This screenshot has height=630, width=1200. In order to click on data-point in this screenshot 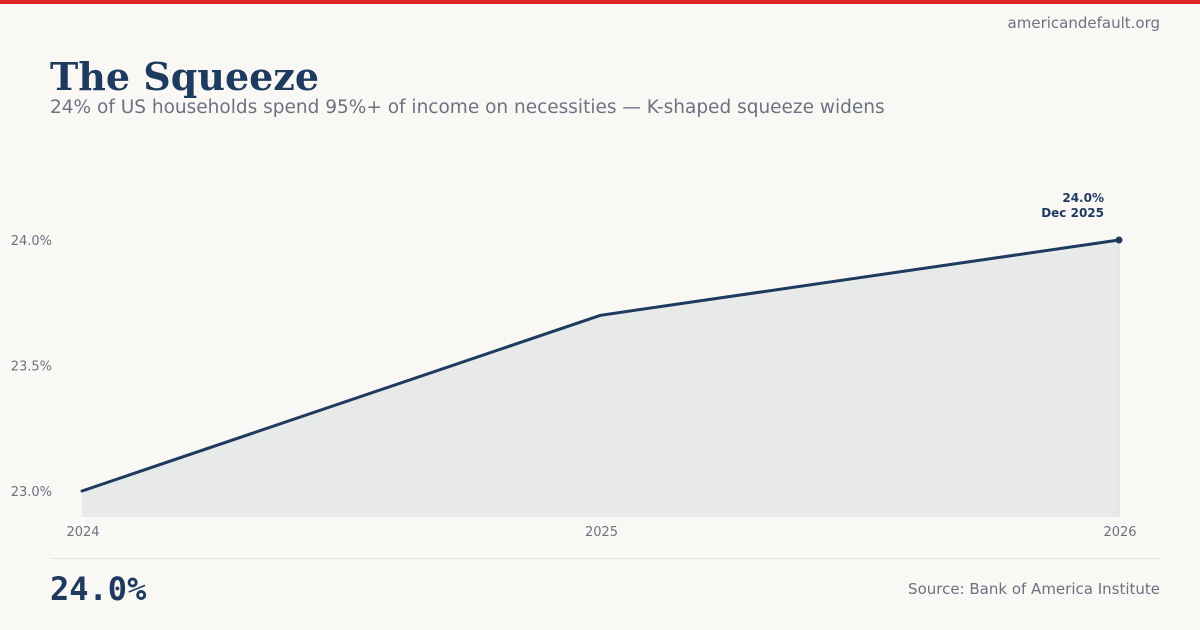, I will do `click(1119, 240)`.